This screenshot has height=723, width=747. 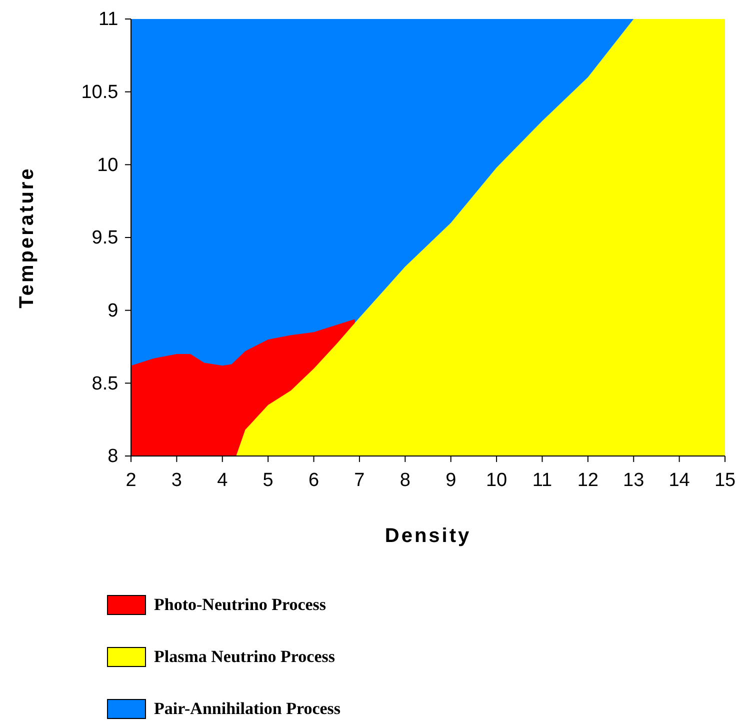 What do you see at coordinates (359, 480) in the screenshot?
I see `x-tick-label: 7` at bounding box center [359, 480].